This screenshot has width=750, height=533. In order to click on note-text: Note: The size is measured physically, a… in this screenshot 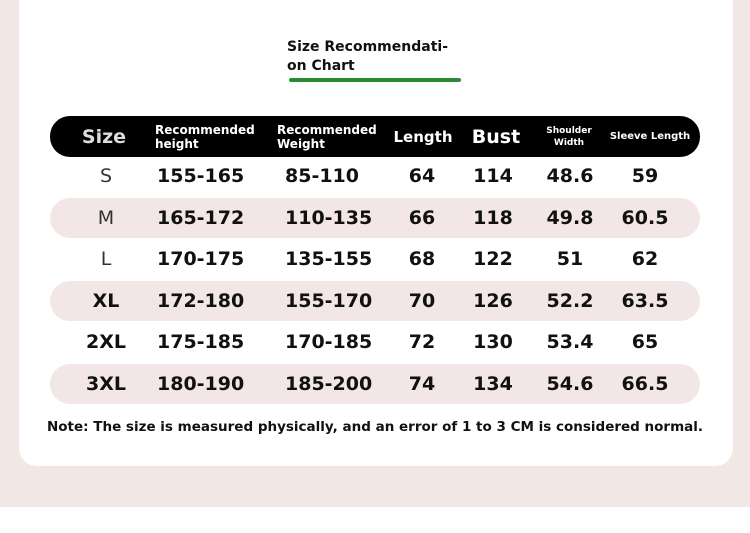, I will do `click(375, 427)`.